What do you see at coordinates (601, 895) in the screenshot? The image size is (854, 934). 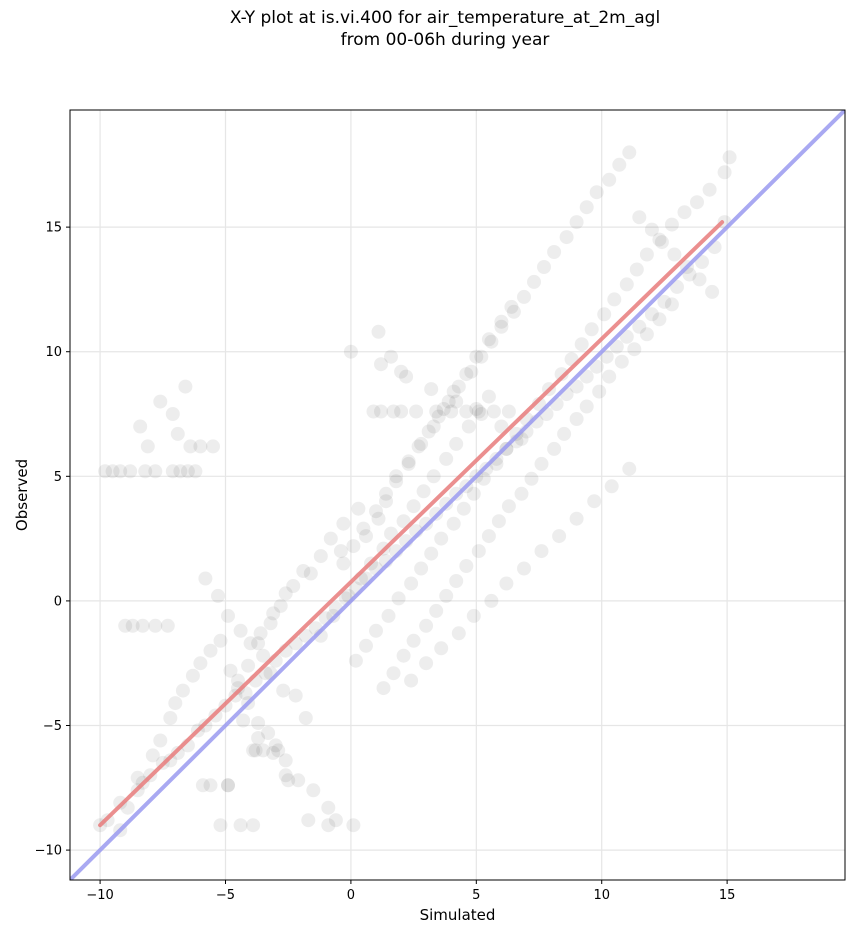 I see `x-tick-label: 10` at bounding box center [601, 895].